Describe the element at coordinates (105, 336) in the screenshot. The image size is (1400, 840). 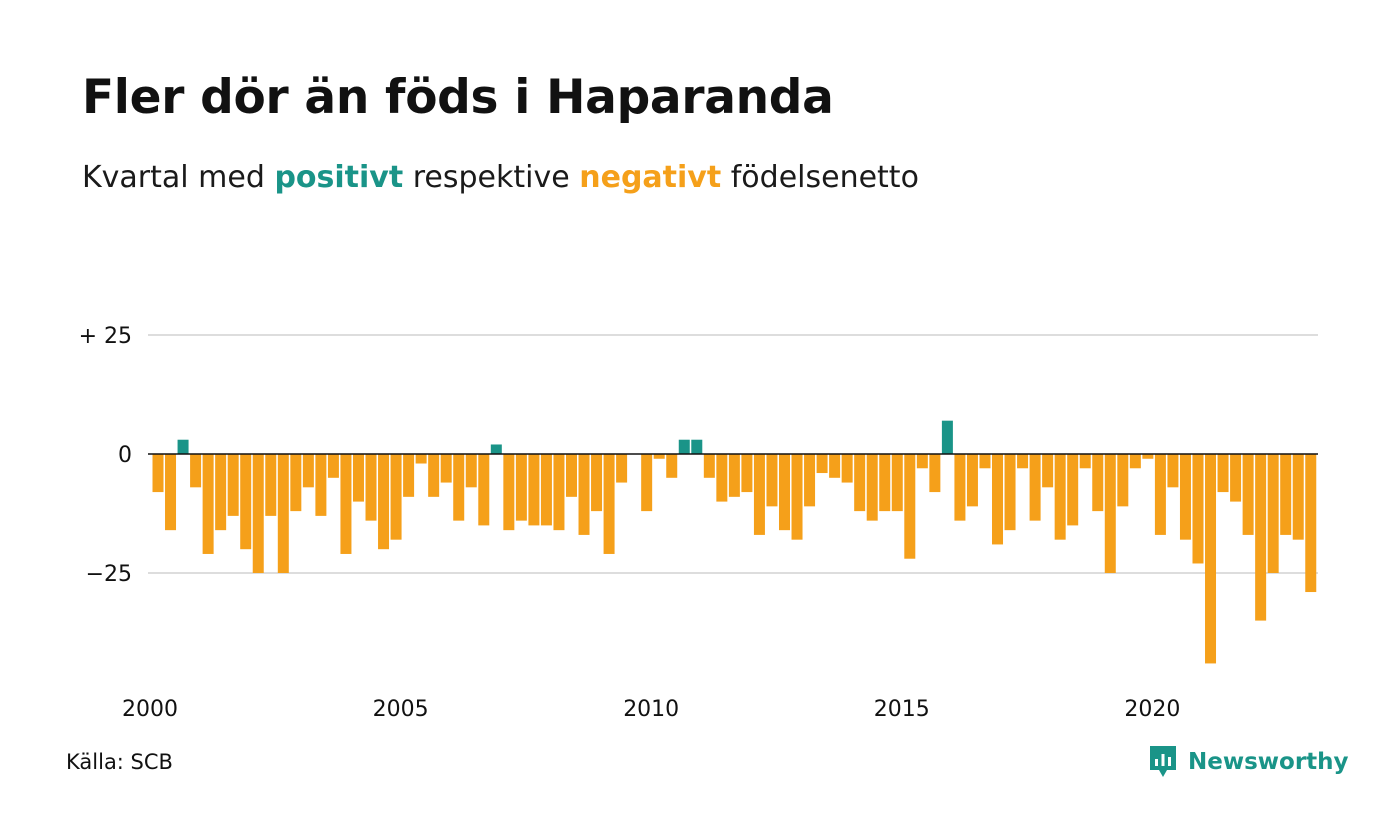
I see `y-tick-label: + 25` at that location.